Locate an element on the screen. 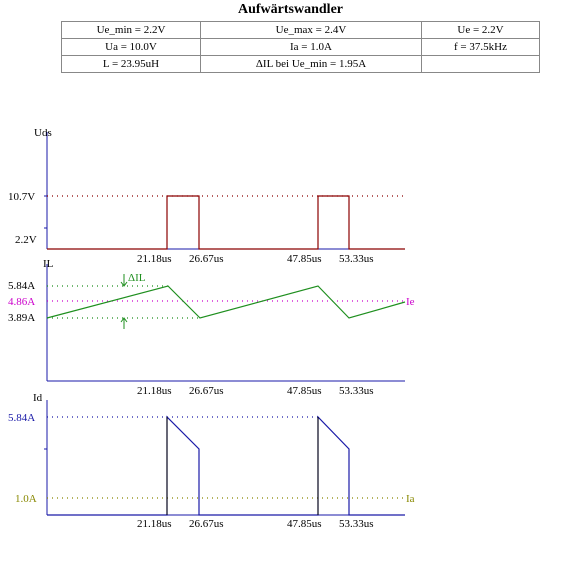 The height and width of the screenshot is (564, 581). il-waveform is located at coordinates (226, 302).